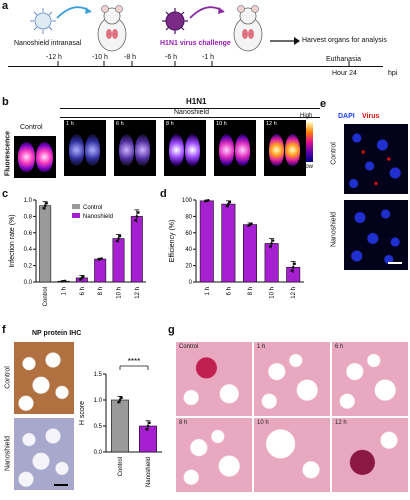 This screenshot has height=500, width=410. Describe the element at coordinates (171, 57) in the screenshot. I see `tick-label-4: -6 h` at that location.